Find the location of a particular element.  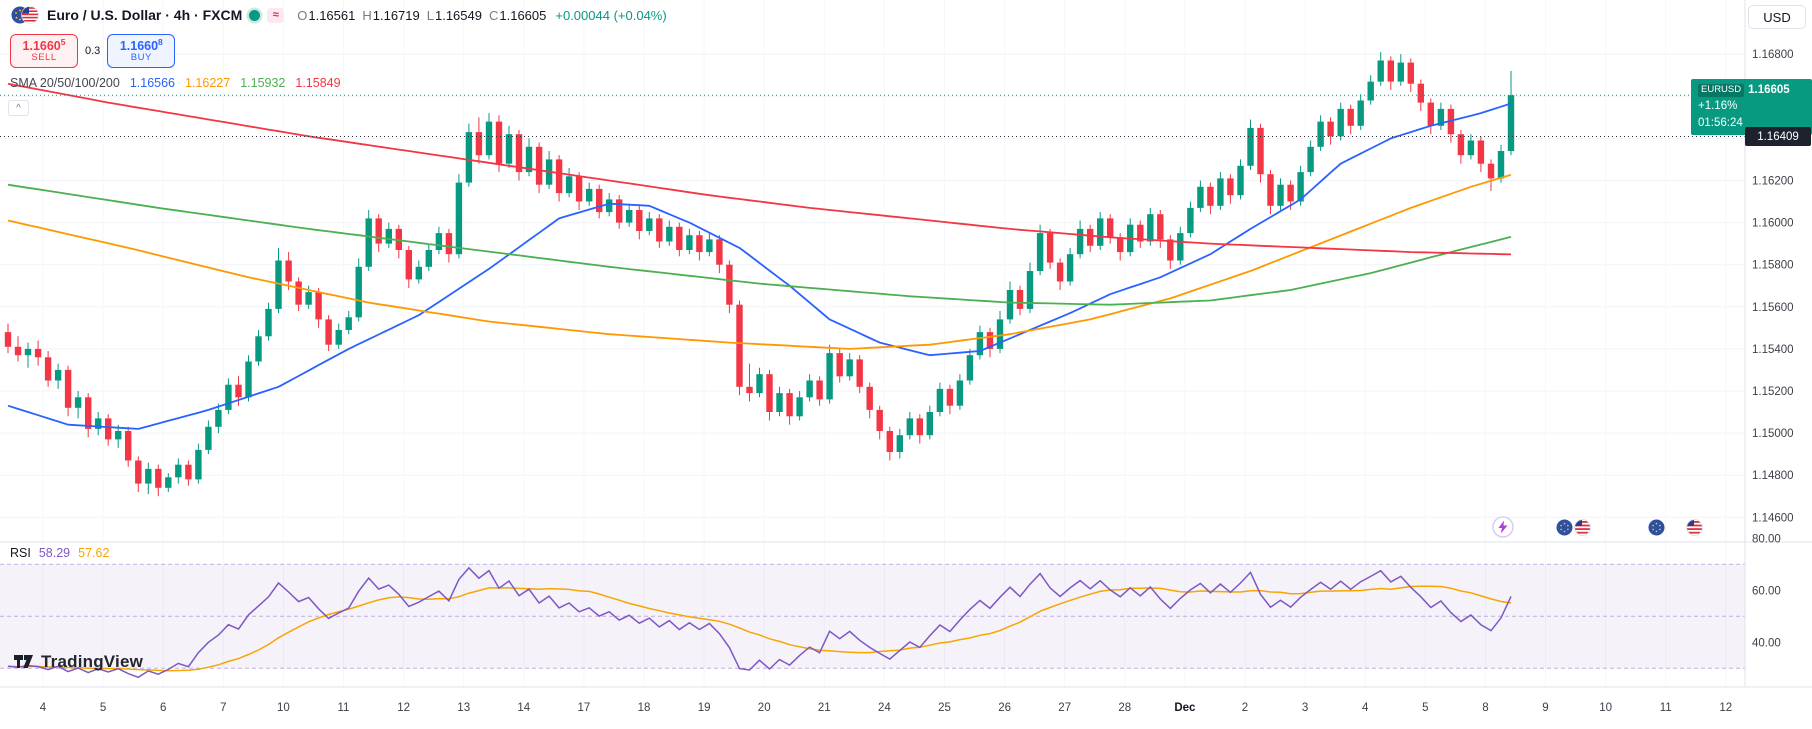

svg-text: 17 is located at coordinates (584, 708).